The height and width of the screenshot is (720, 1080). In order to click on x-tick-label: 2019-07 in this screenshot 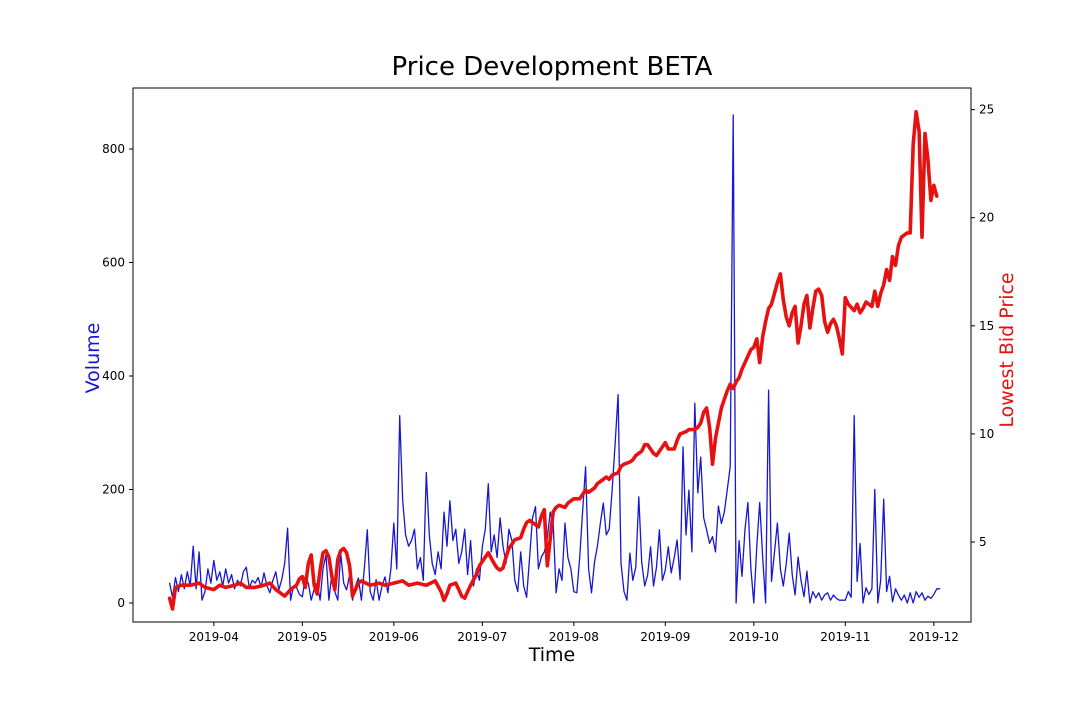, I will do `click(482, 637)`.